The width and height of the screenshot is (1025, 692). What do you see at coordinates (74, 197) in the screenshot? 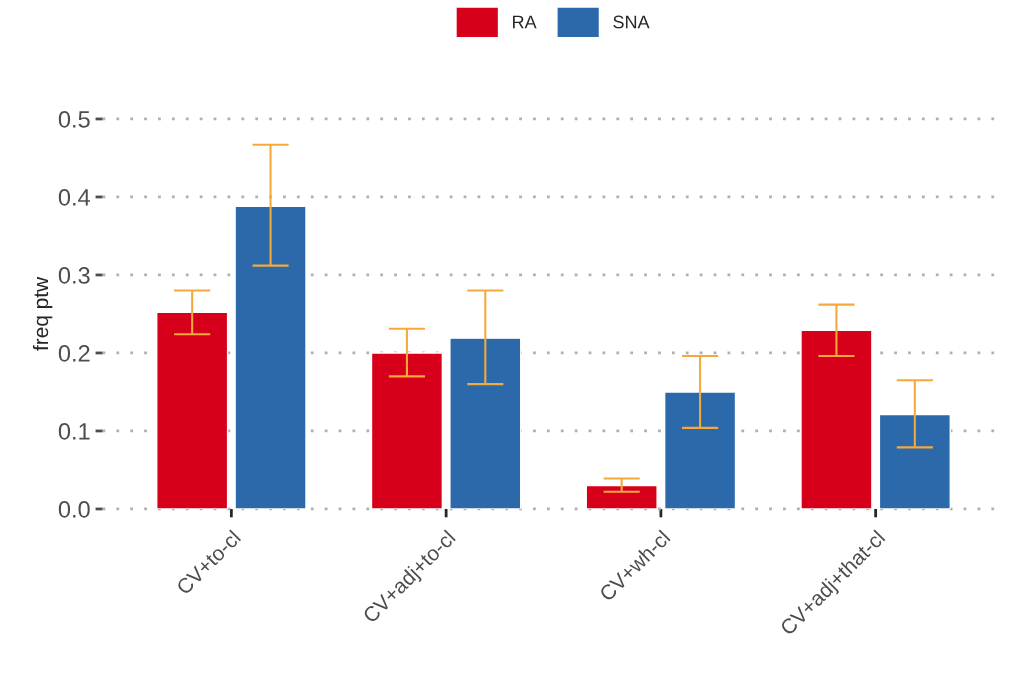
I see `y-tick-label: 0.4` at bounding box center [74, 197].